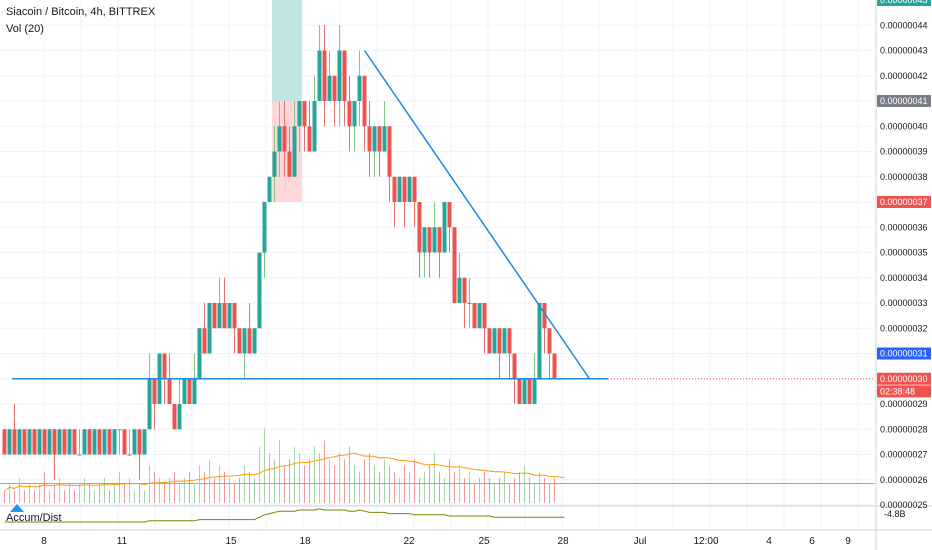 The image size is (932, 550). What do you see at coordinates (284, 471) in the screenshot?
I see `volume-ma-line` at bounding box center [284, 471].